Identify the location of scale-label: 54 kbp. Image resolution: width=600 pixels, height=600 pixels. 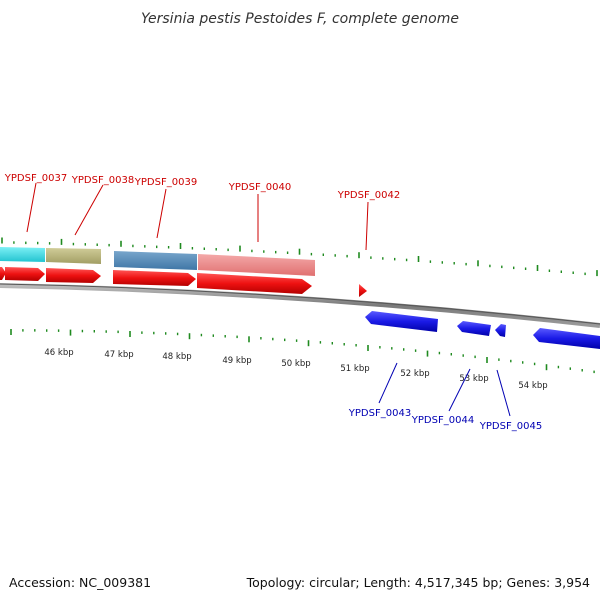
(532, 386).